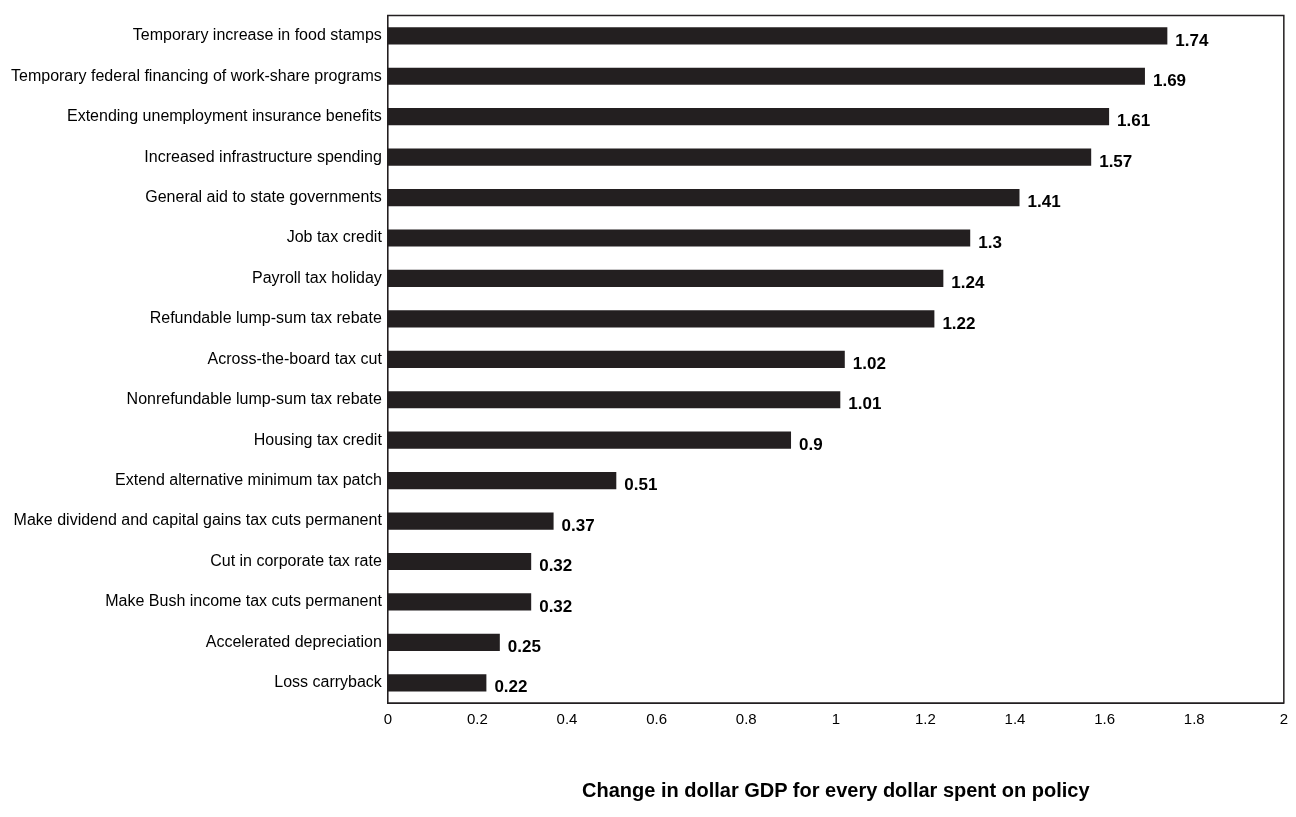 Image resolution: width=1296 pixels, height=817 pixels. Describe the element at coordinates (293, 641) in the screenshot. I see `y-tick-label: Accelerated depreciation` at that location.